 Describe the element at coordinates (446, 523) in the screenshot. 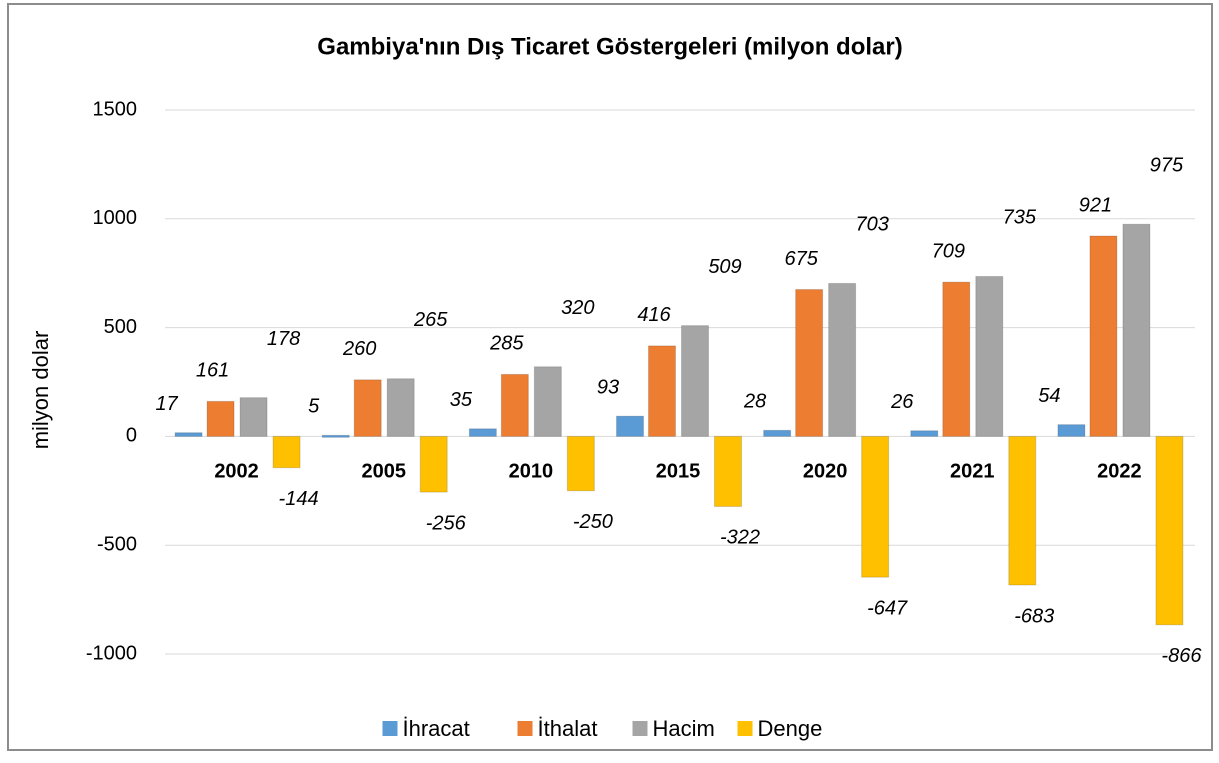

I see `data-label: -256` at that location.